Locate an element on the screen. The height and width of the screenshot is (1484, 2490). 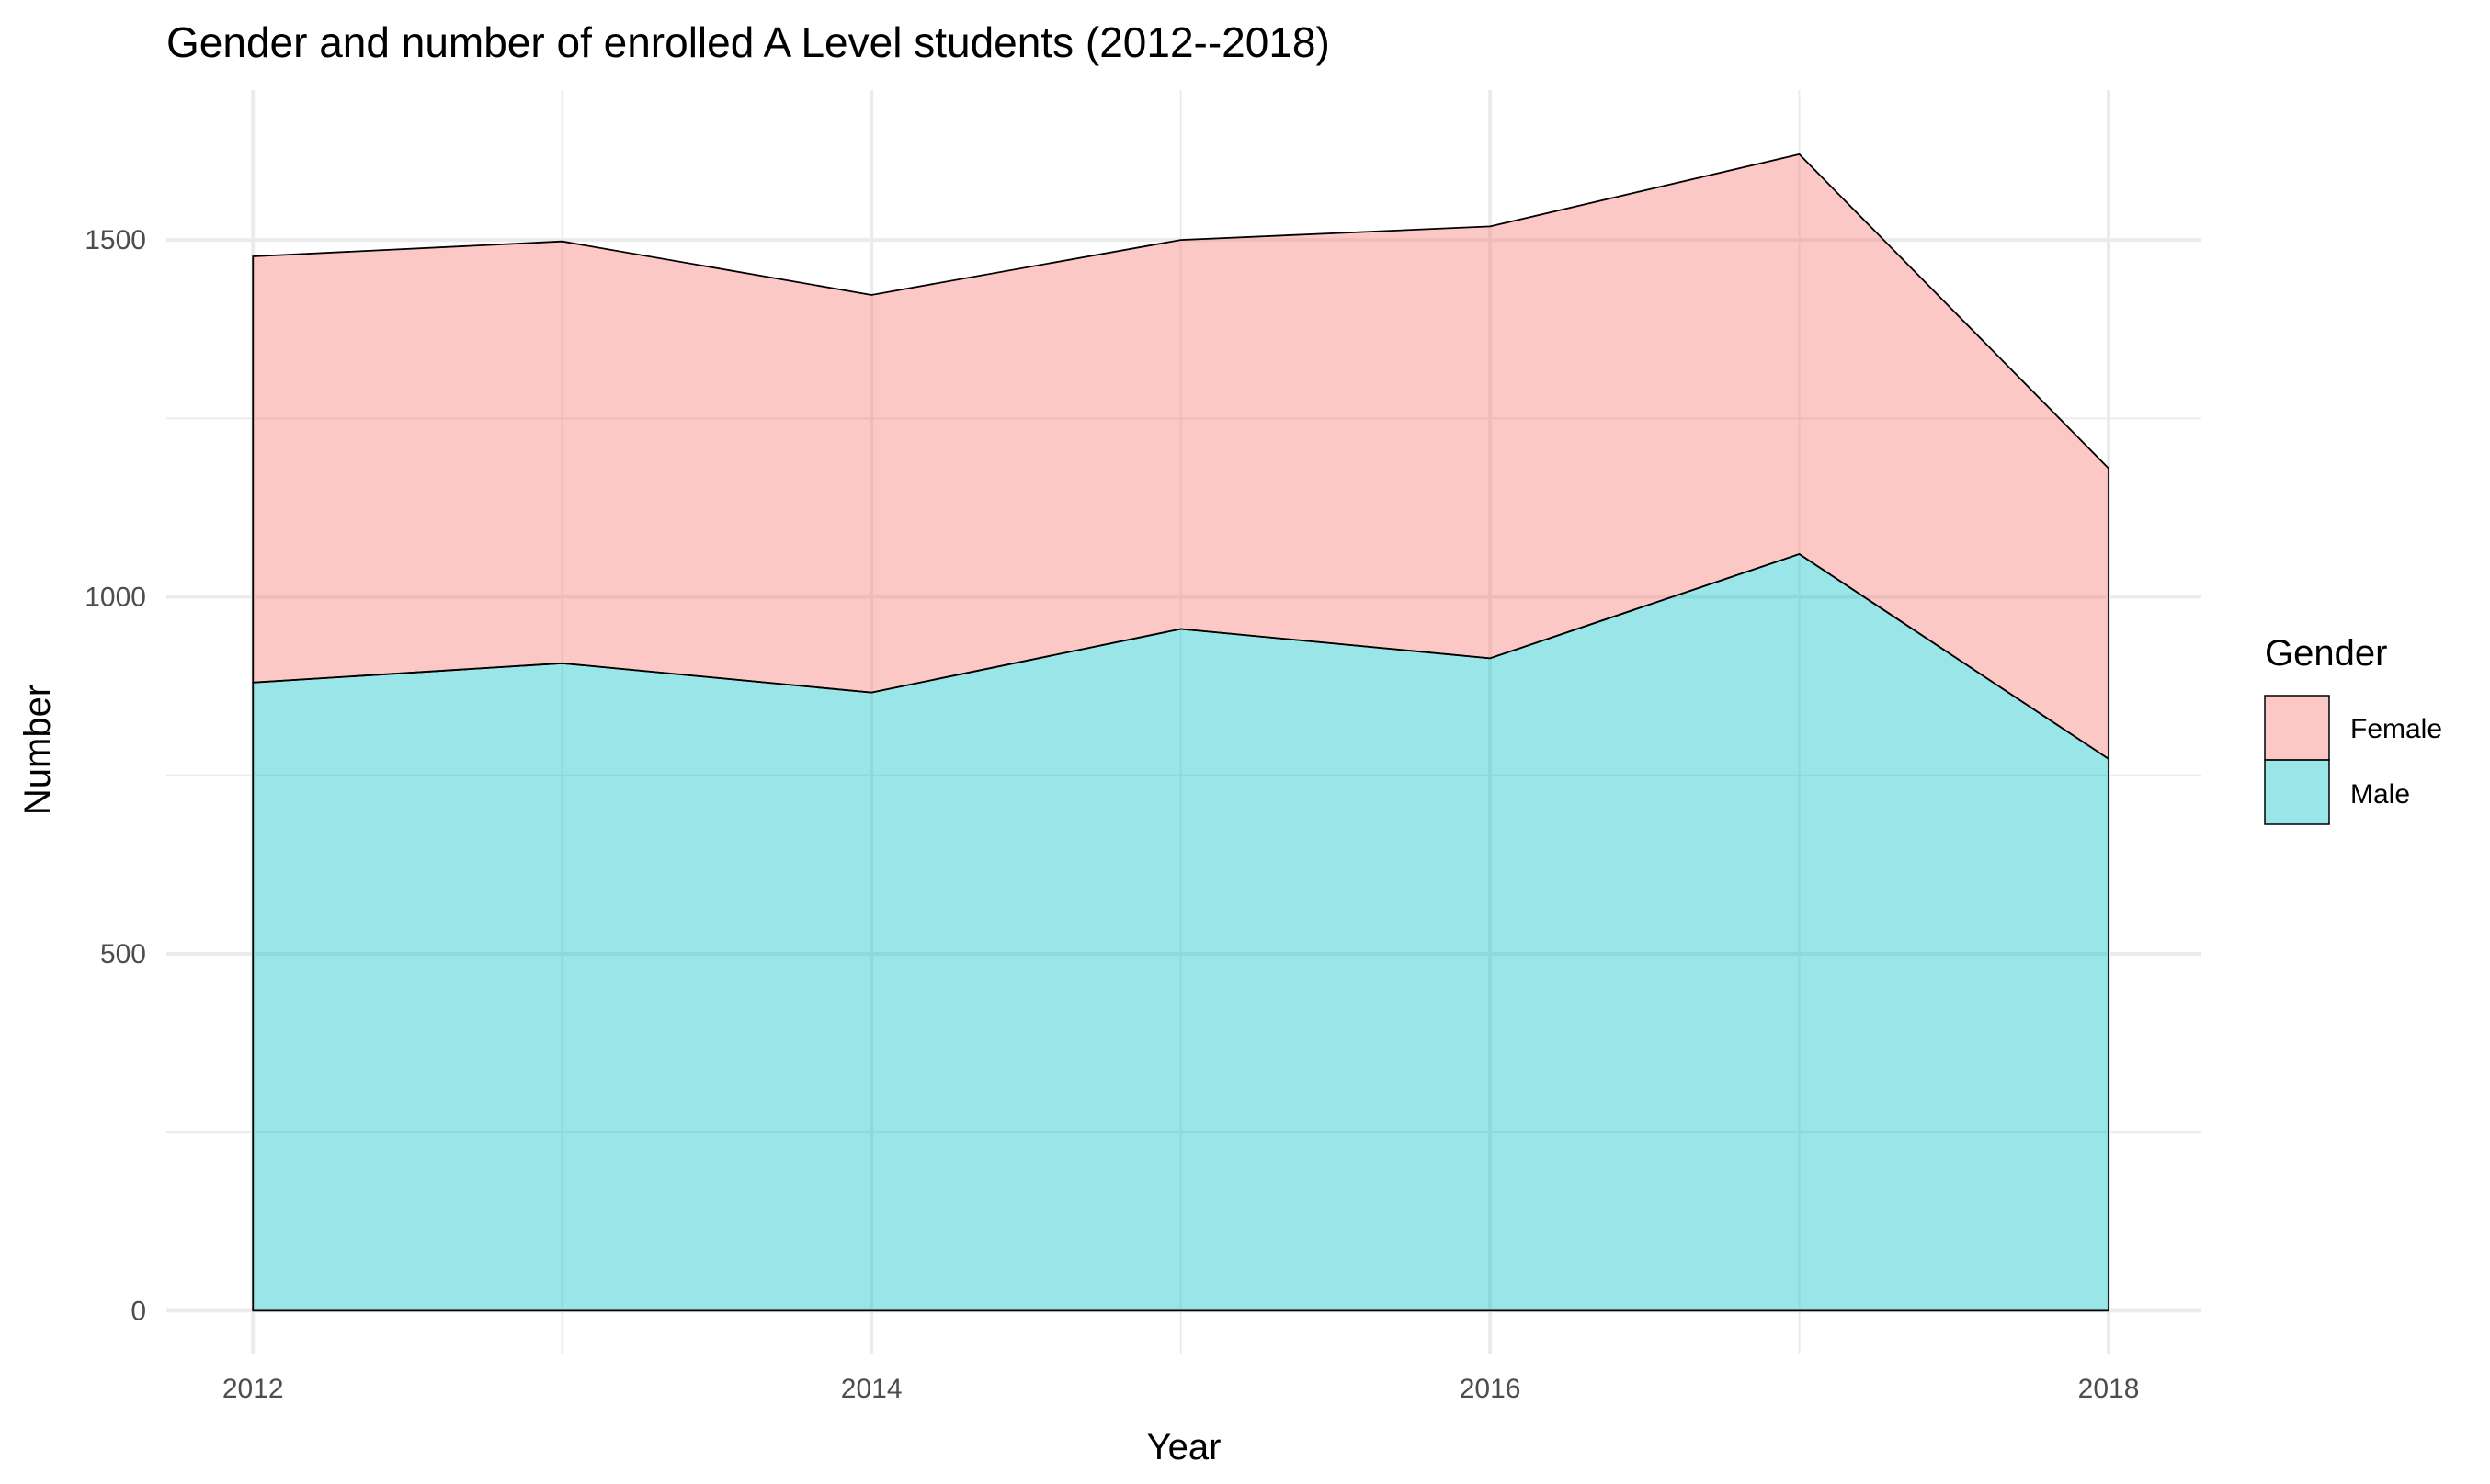
x-tick-label: 2014 is located at coordinates (872, 1389).